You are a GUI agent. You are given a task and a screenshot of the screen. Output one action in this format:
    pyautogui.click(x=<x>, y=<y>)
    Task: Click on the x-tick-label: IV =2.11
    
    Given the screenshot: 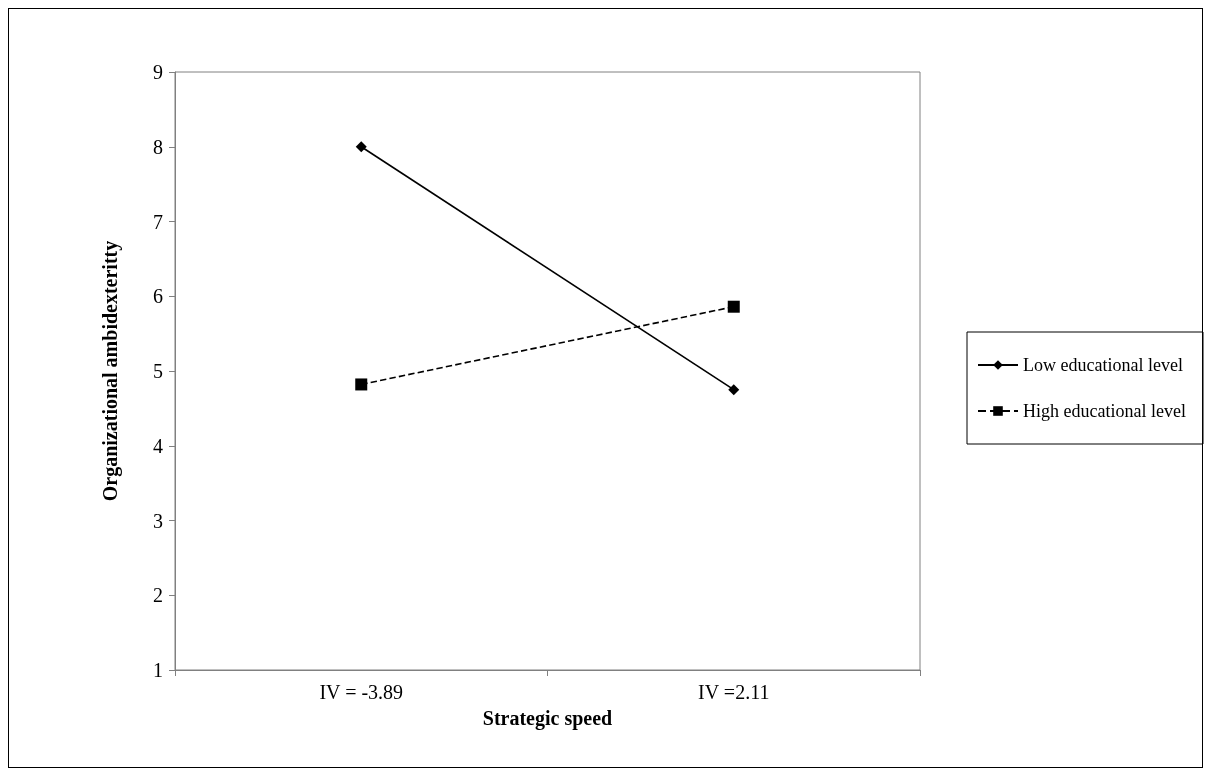 What is the action you would take?
    pyautogui.click(x=734, y=692)
    